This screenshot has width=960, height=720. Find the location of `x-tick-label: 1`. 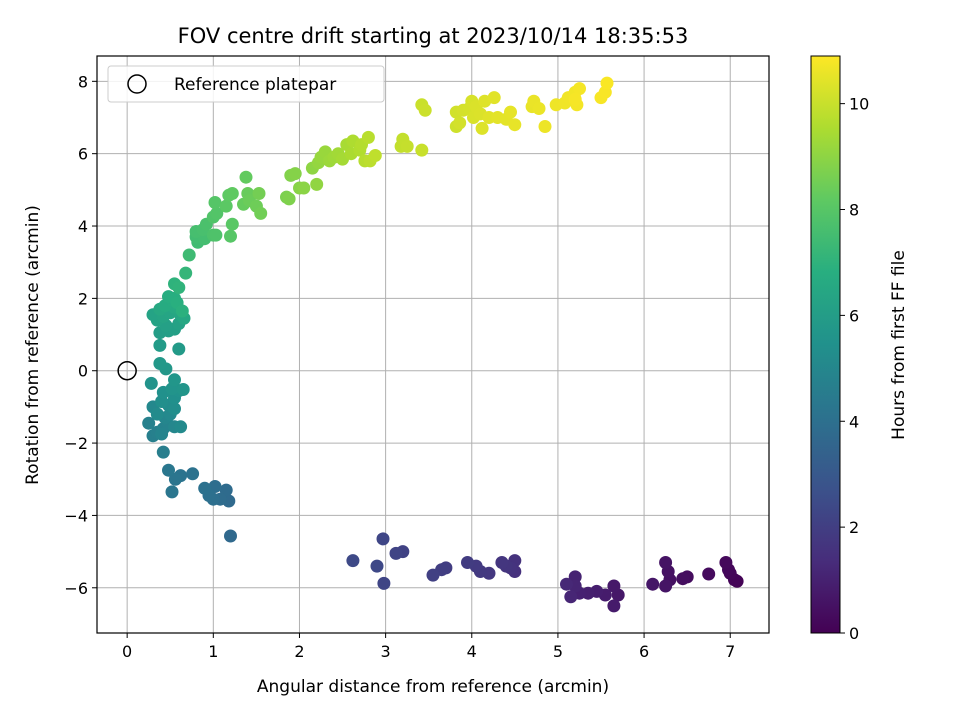

x-tick-label: 1 is located at coordinates (213, 651).